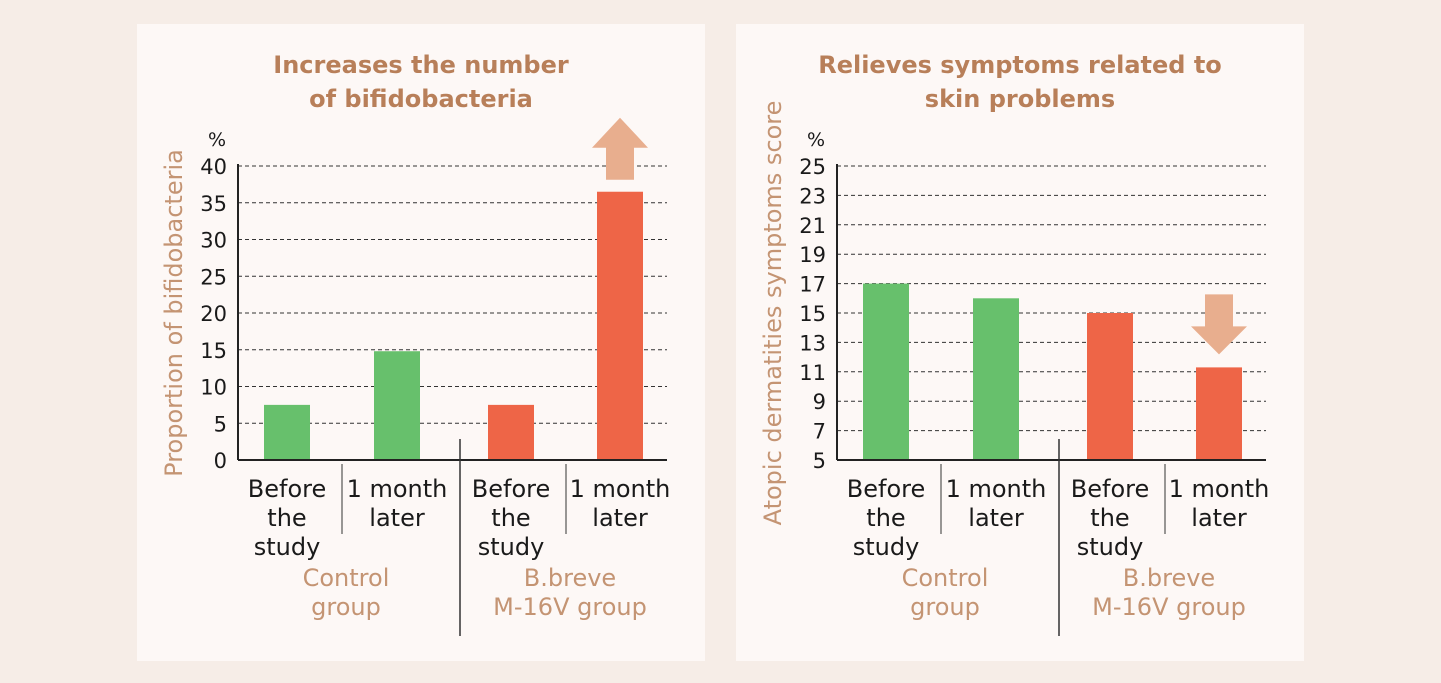 The width and height of the screenshot is (1441, 683). I want to click on y-tick-label: 0, so click(220, 461).